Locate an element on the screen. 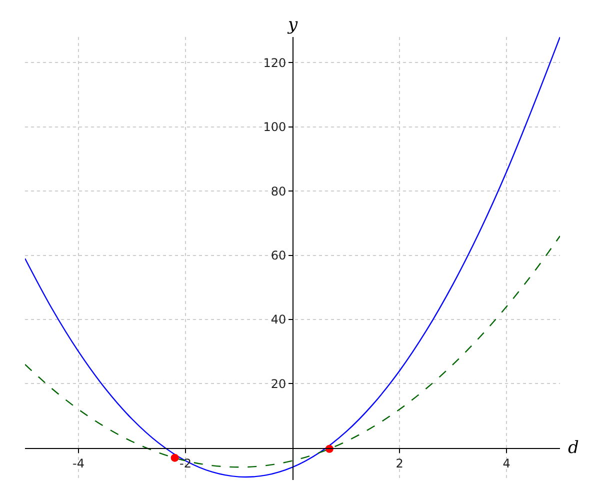  x-tick-label: 2 is located at coordinates (400, 463).